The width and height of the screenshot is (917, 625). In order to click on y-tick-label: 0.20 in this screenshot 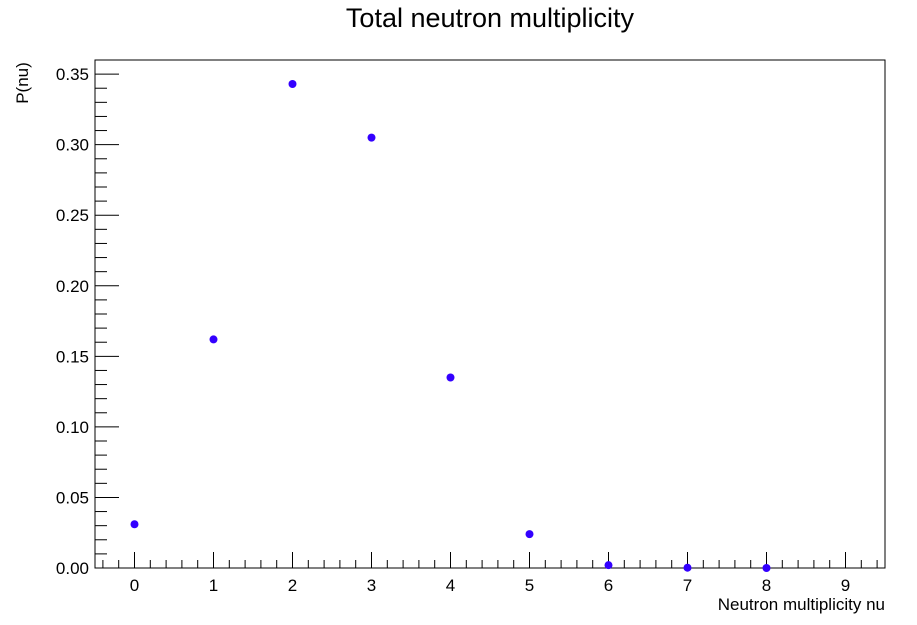, I will do `click(72, 286)`.